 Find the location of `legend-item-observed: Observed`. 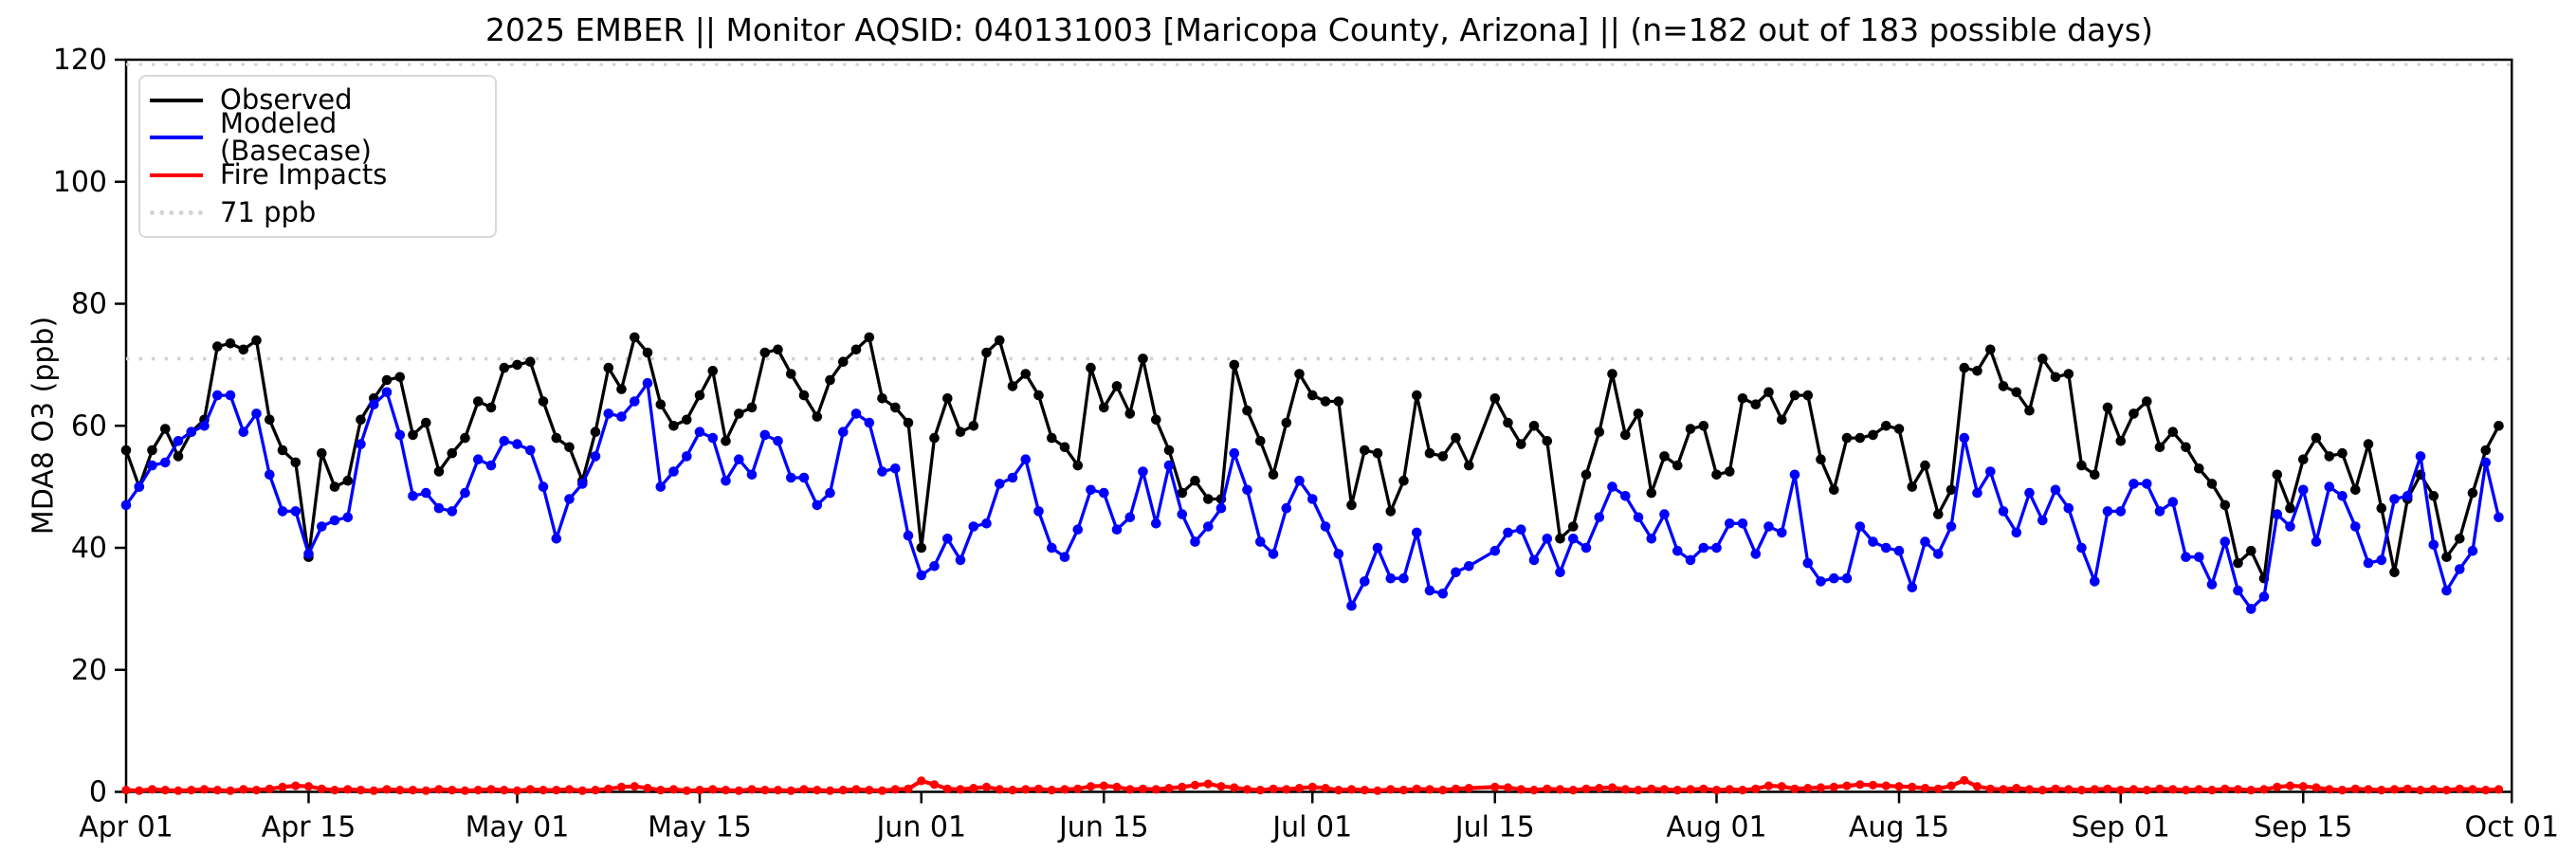

legend-item-observed: Observed is located at coordinates (317, 100).